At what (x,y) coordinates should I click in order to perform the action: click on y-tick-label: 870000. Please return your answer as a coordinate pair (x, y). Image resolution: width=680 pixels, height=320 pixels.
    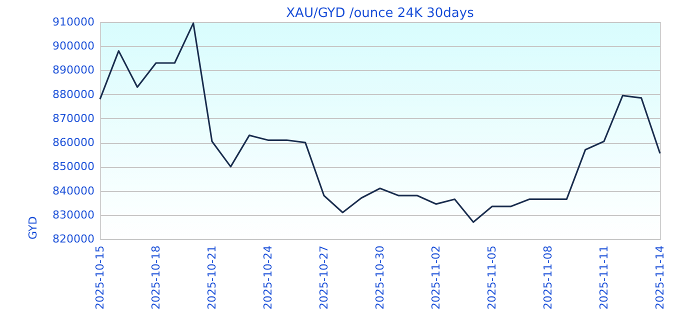
    Looking at the image, I should click on (73, 118).